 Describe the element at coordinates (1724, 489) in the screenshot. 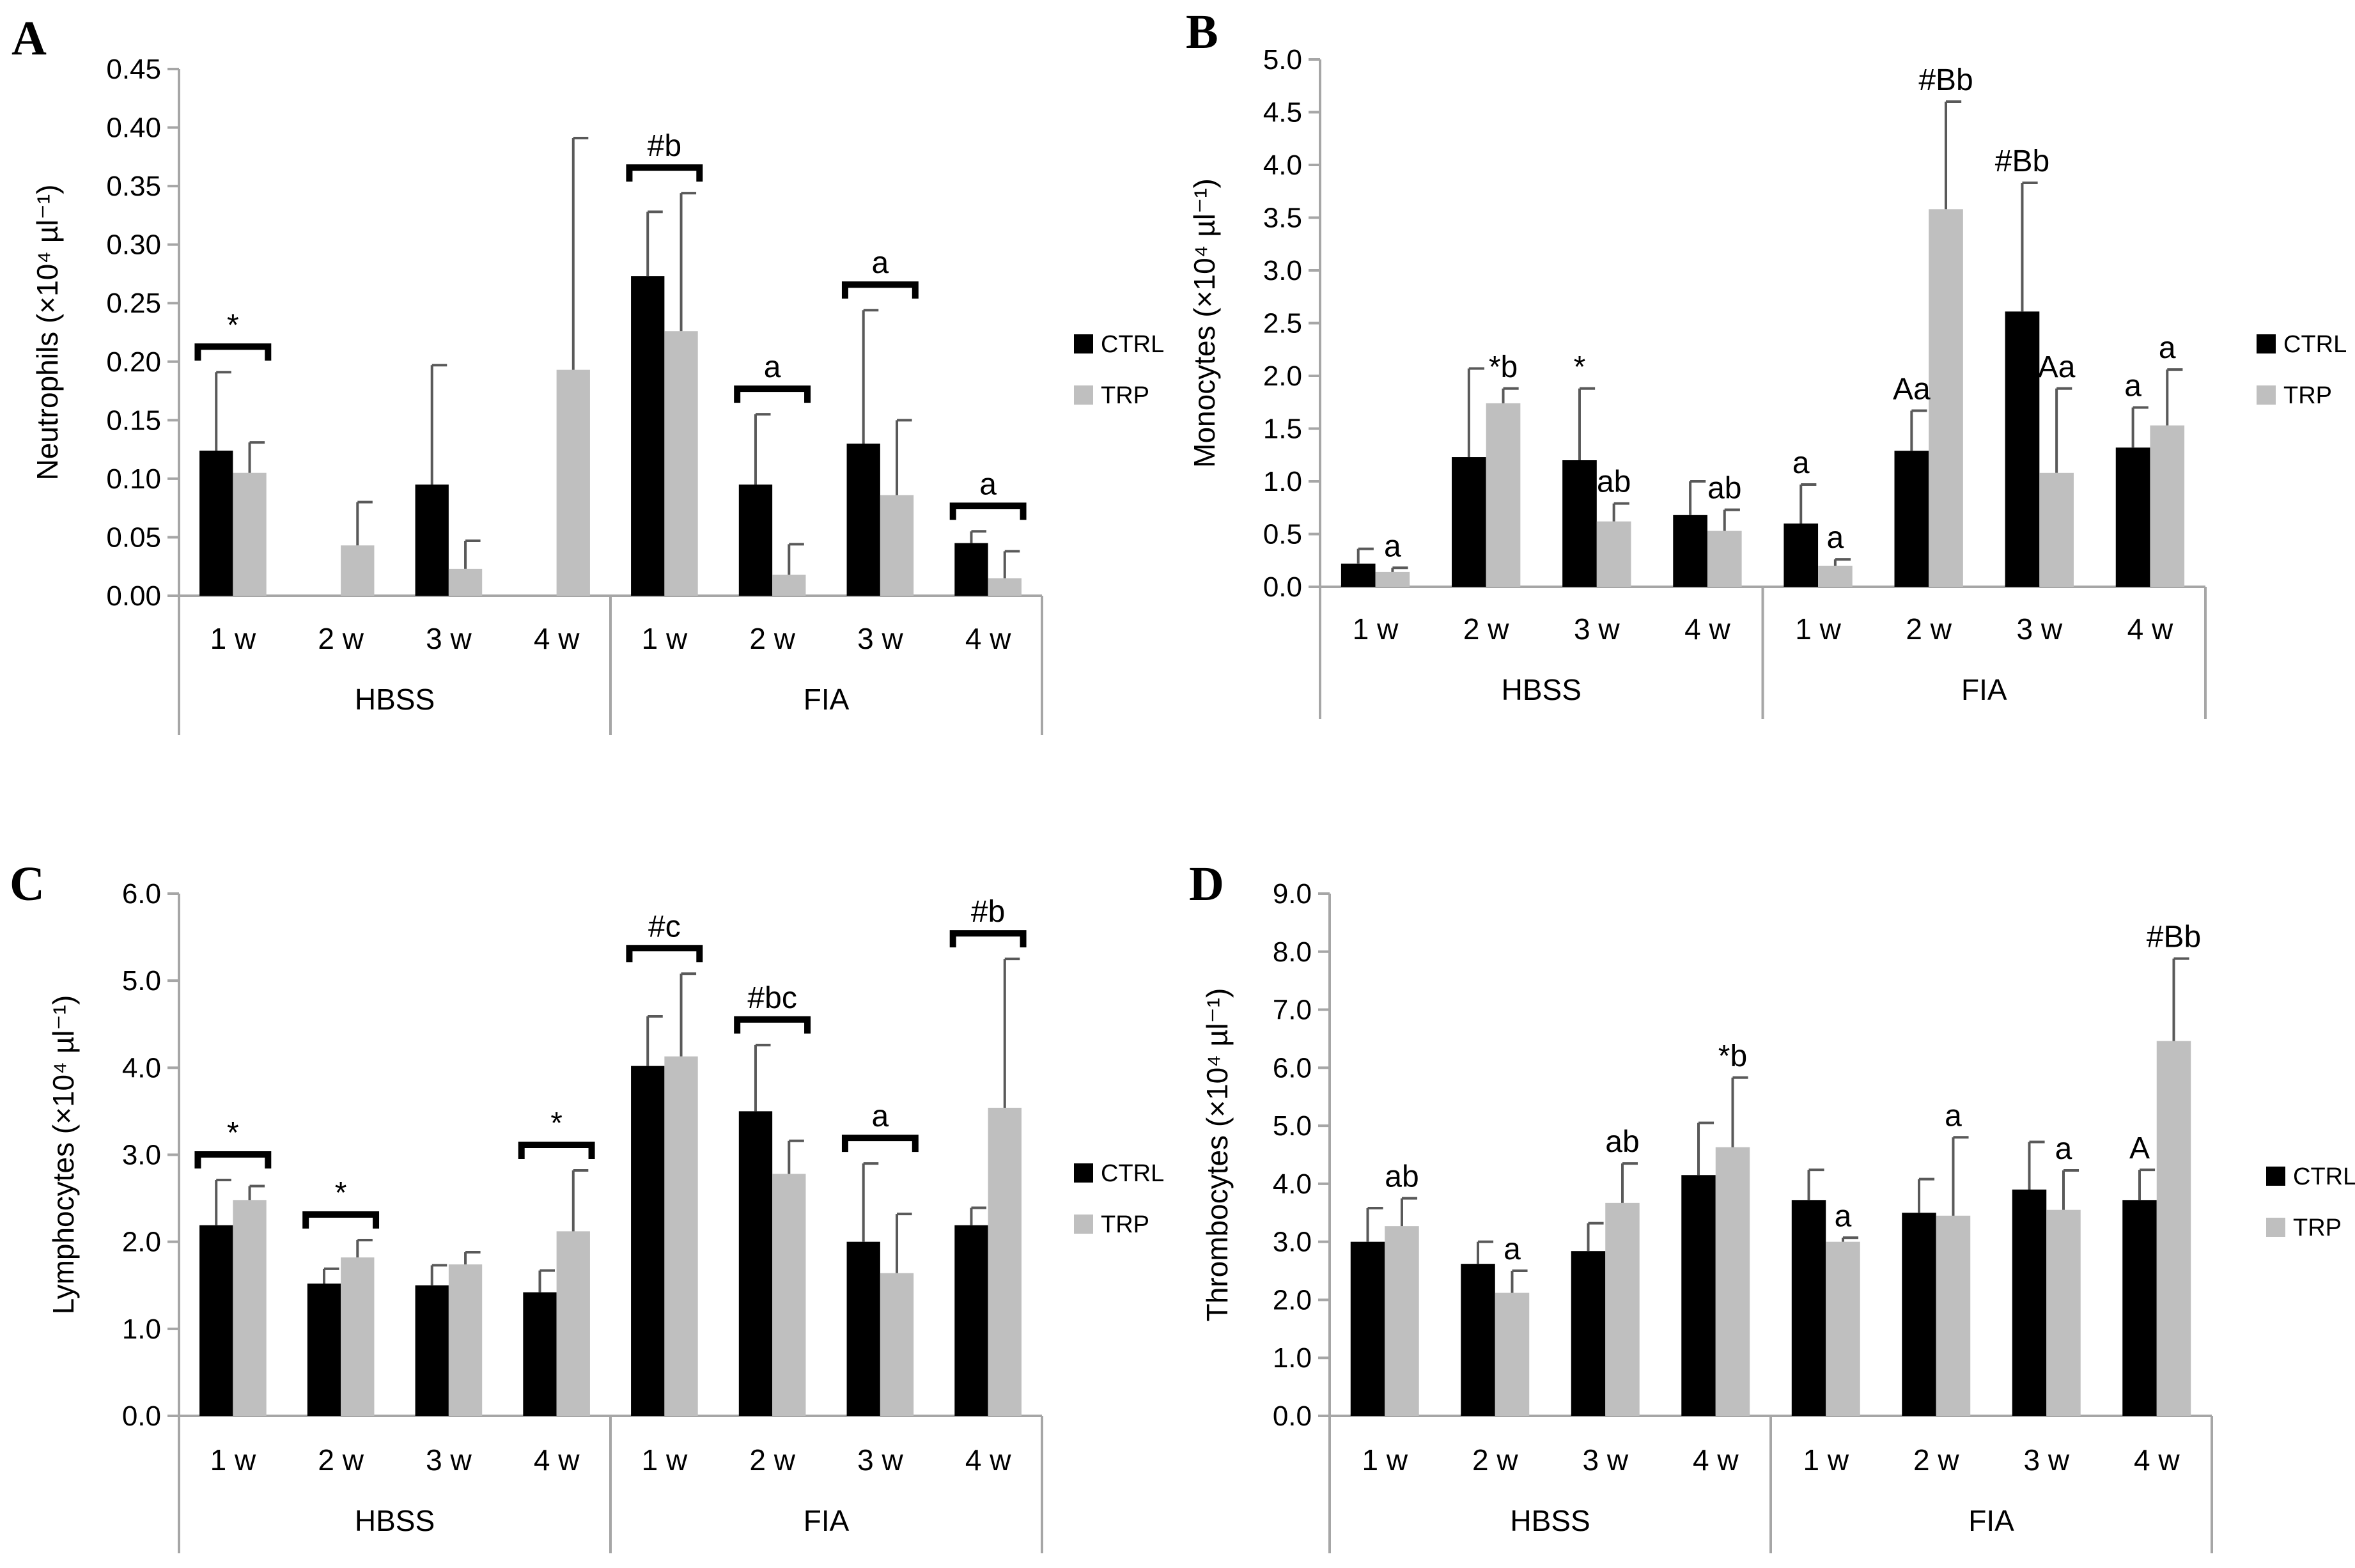

I see `significance-label: ab` at that location.